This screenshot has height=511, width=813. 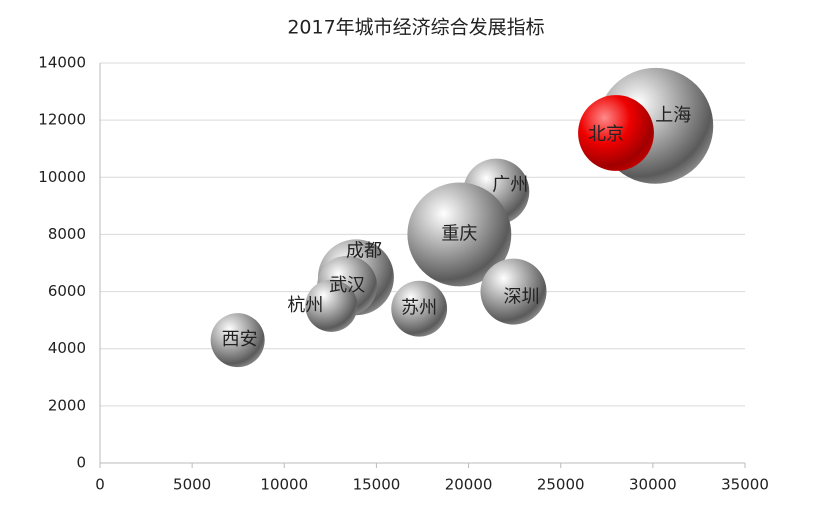 What do you see at coordinates (67, 405) in the screenshot?
I see `y-tick-label: 2000` at bounding box center [67, 405].